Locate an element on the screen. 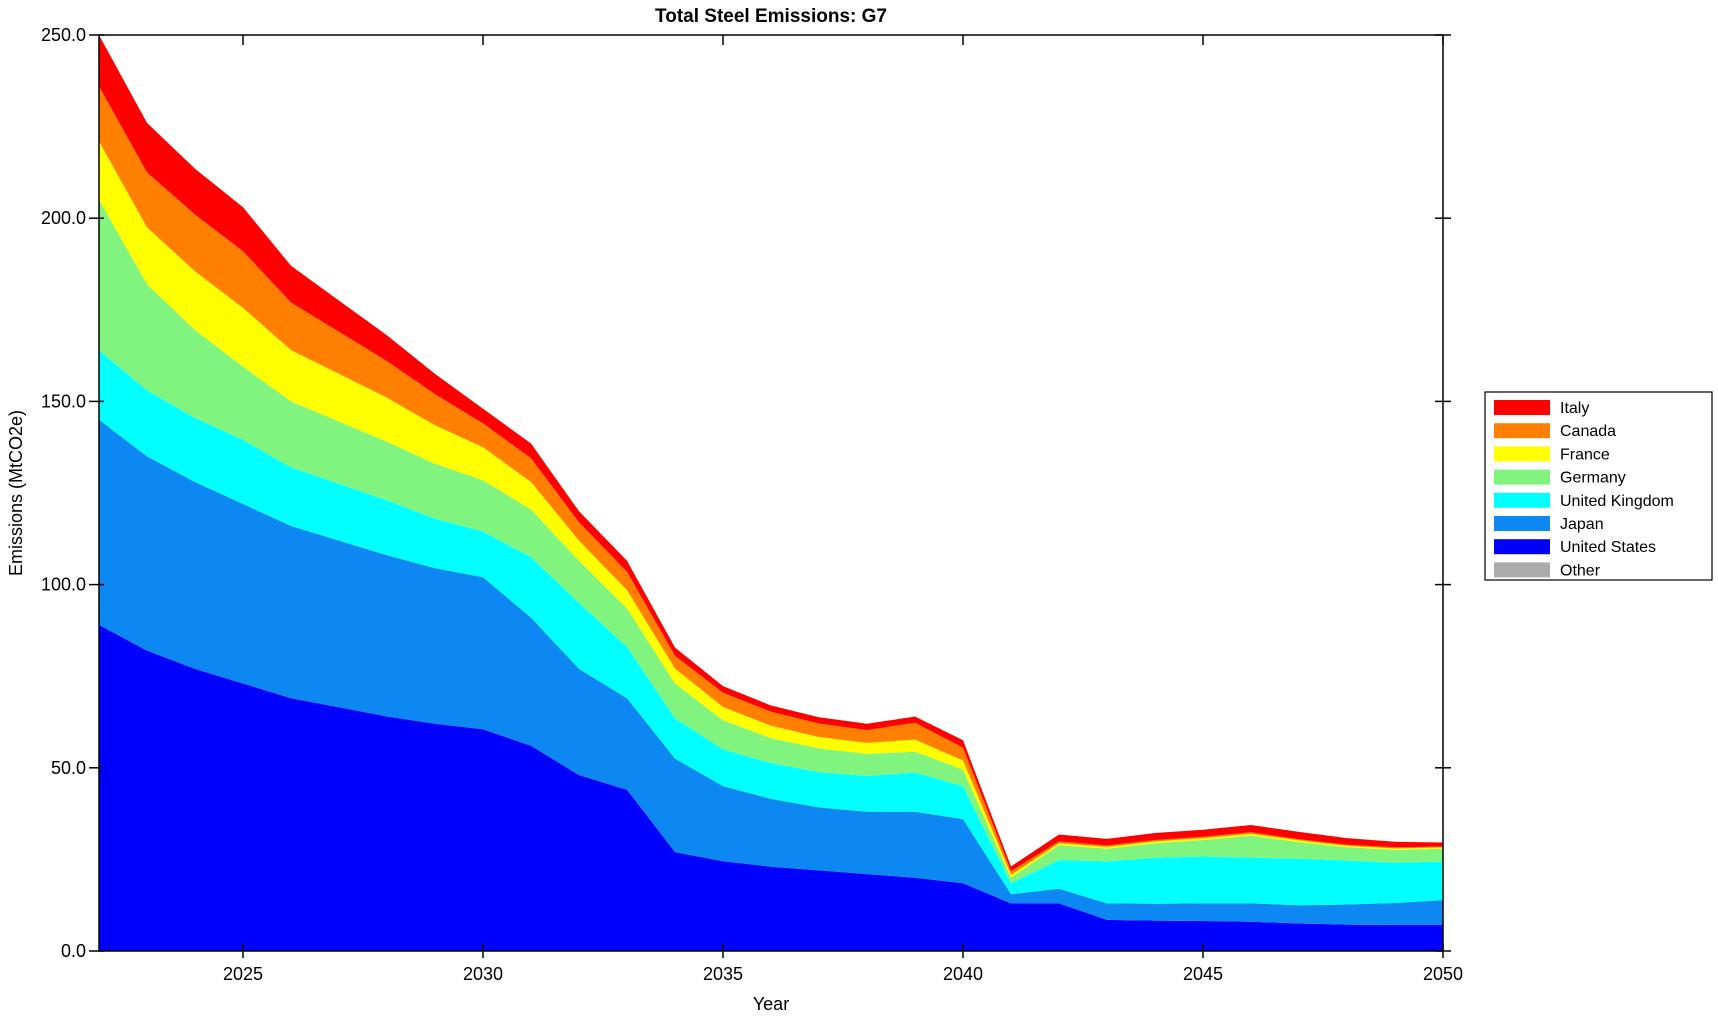 This screenshot has width=1718, height=1021. x-tick-label: 2035 is located at coordinates (723, 974).